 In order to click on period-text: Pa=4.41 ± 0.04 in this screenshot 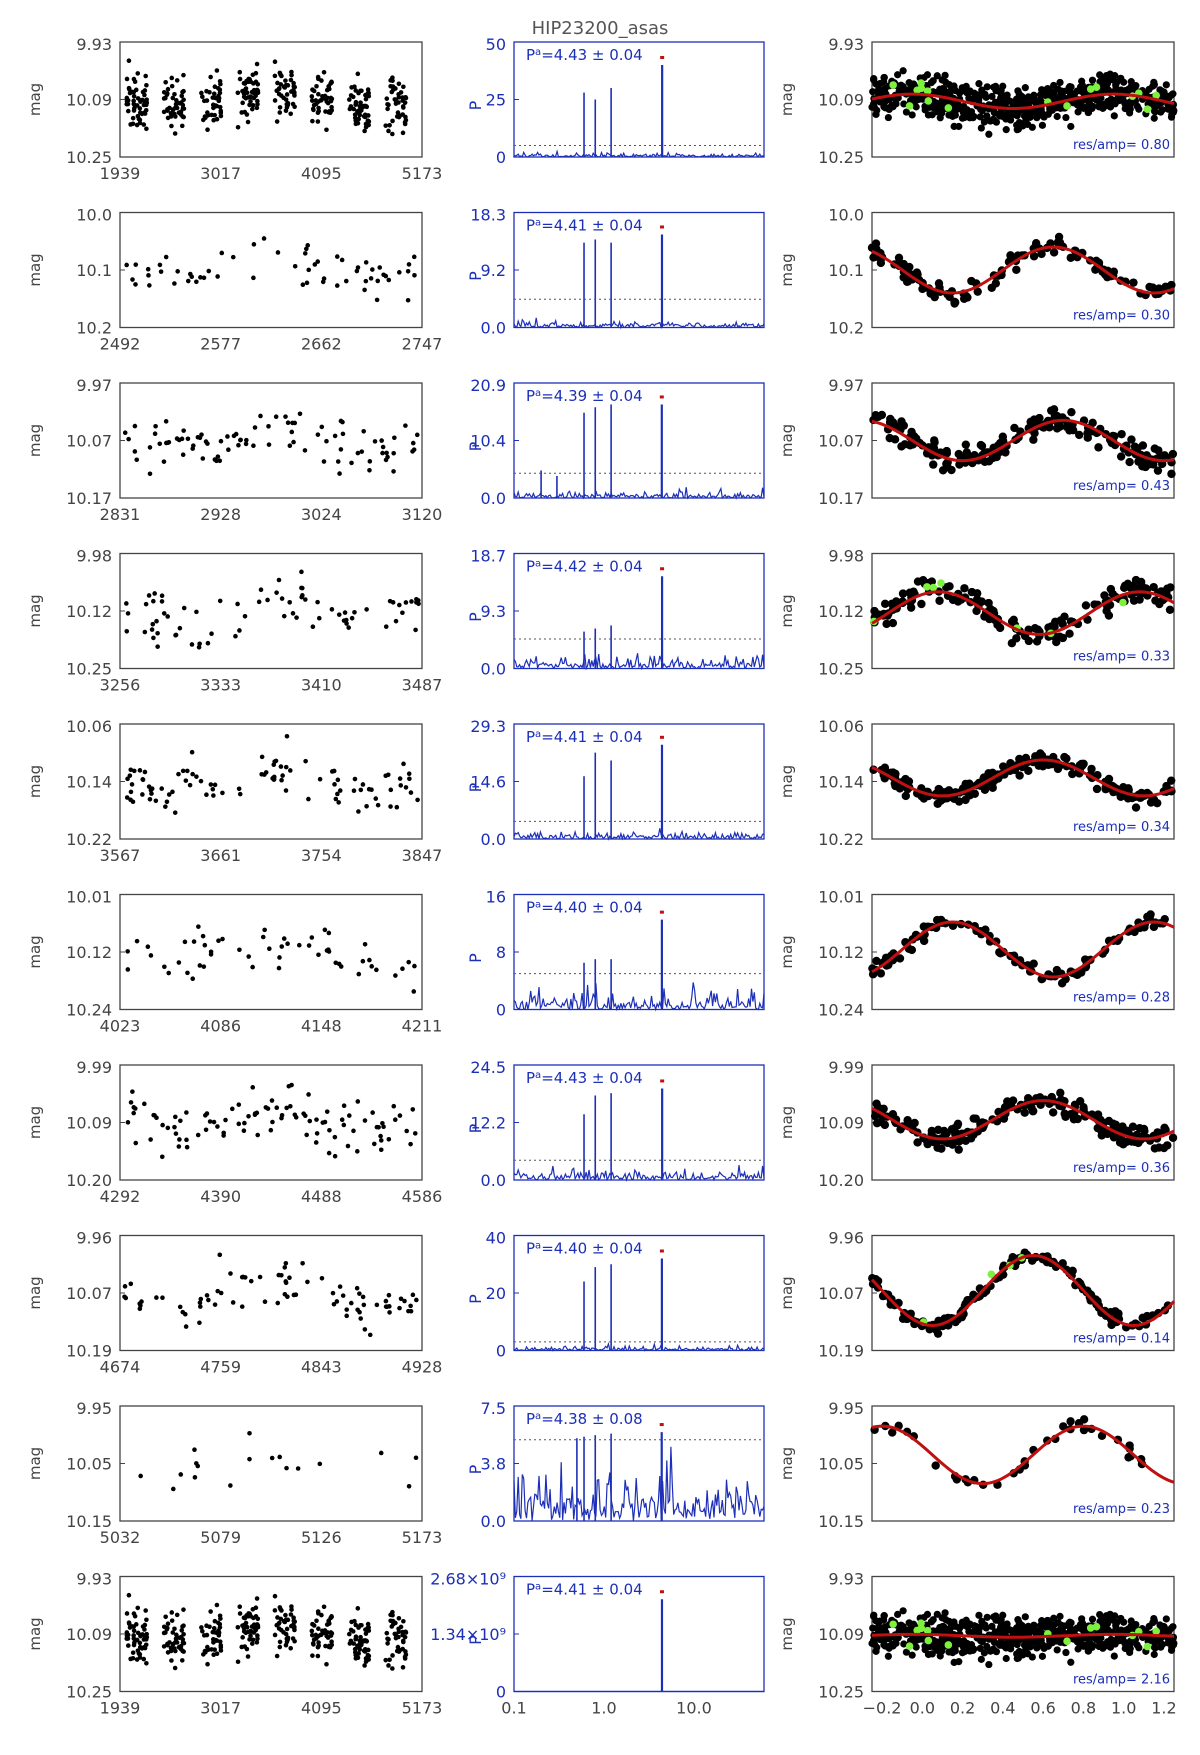, I will do `click(584, 737)`.